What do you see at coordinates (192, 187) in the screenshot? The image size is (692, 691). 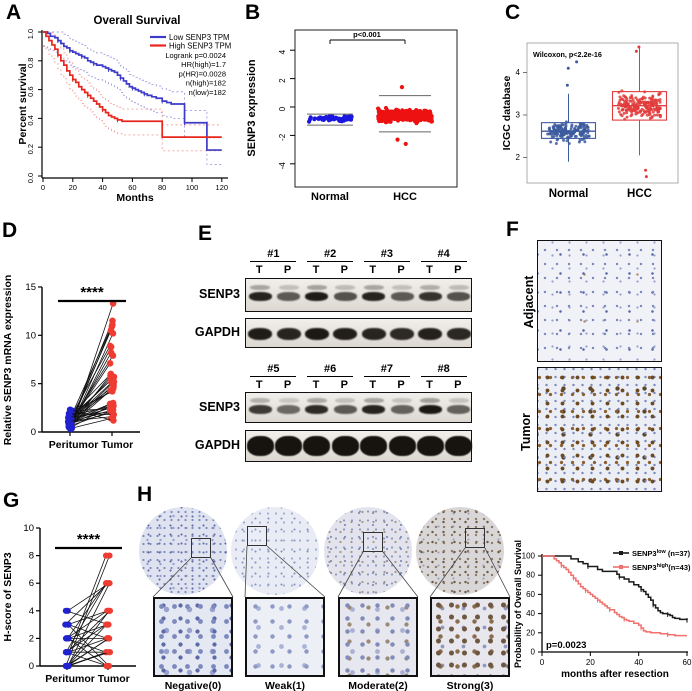 I see `x-tick: 100` at bounding box center [192, 187].